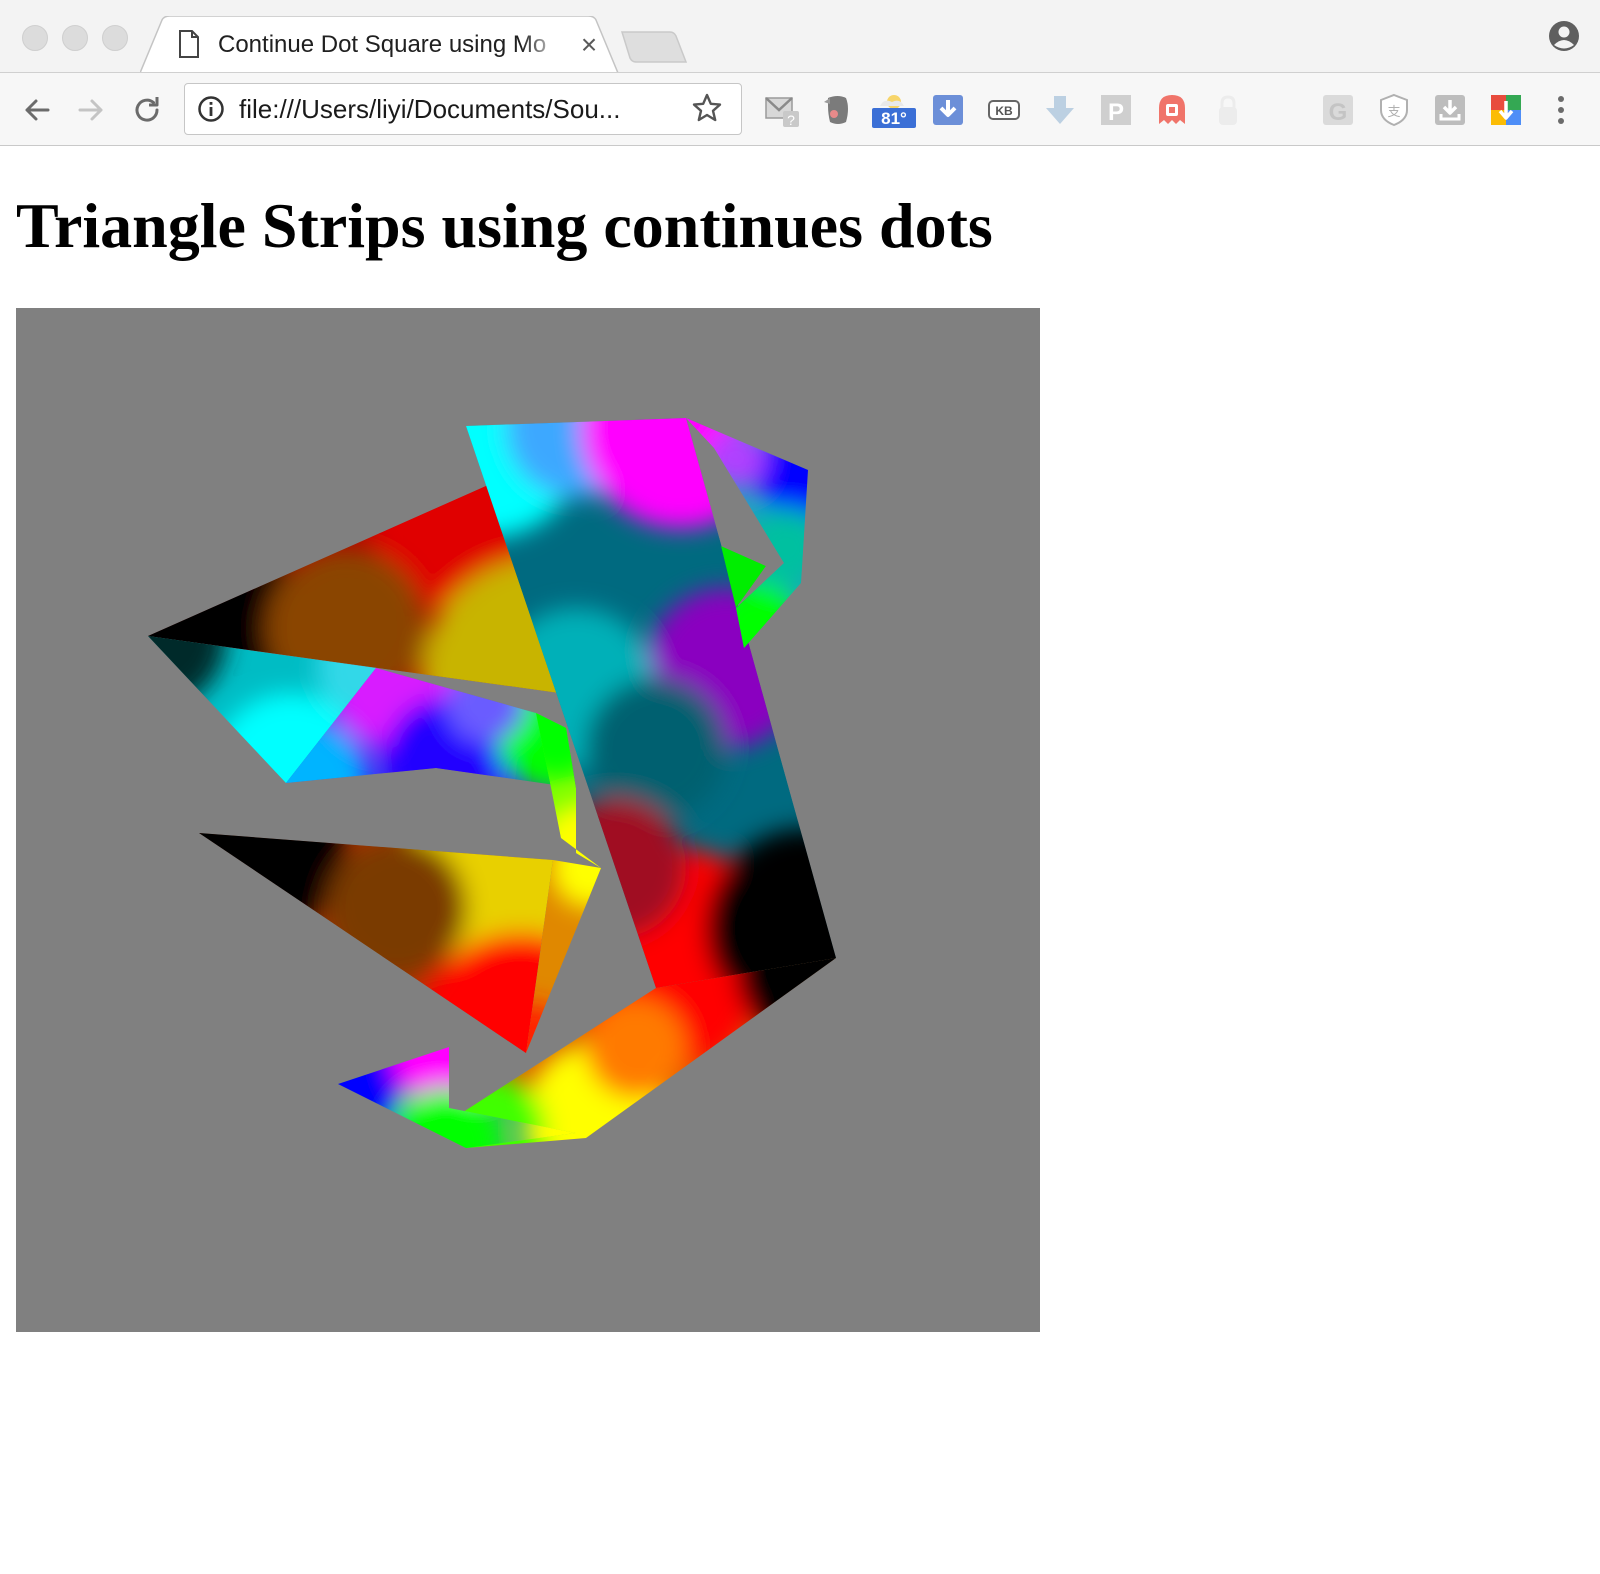 Image resolution: width=1600 pixels, height=1574 pixels. I want to click on tab-close-button: ×, so click(589, 44).